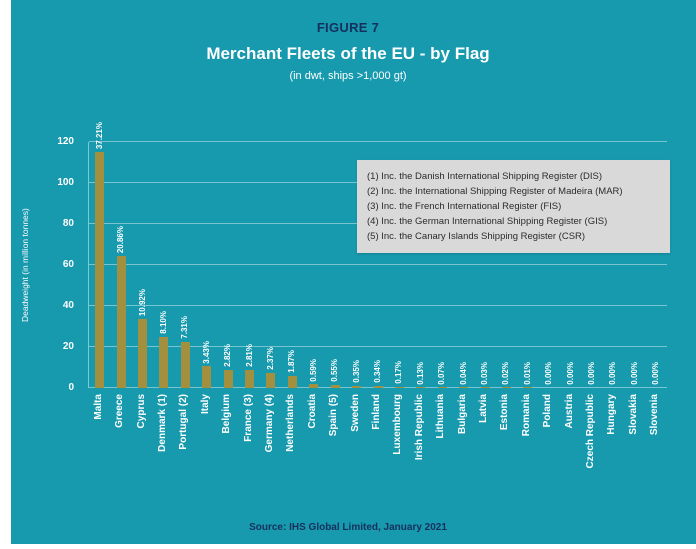  I want to click on chart-subtitle: (in dwt, ships >1,000 gt), so click(348, 76).